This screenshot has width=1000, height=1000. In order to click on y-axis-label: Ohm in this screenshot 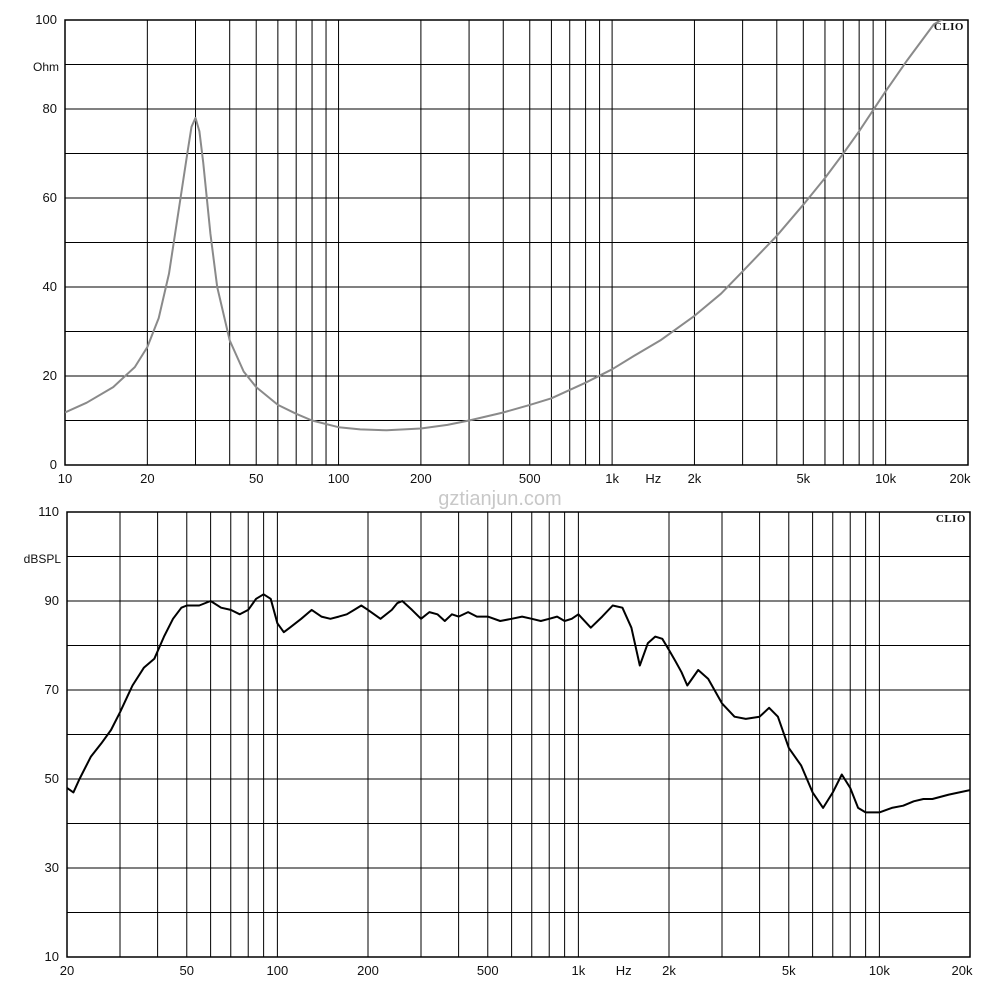, I will do `click(46, 67)`.